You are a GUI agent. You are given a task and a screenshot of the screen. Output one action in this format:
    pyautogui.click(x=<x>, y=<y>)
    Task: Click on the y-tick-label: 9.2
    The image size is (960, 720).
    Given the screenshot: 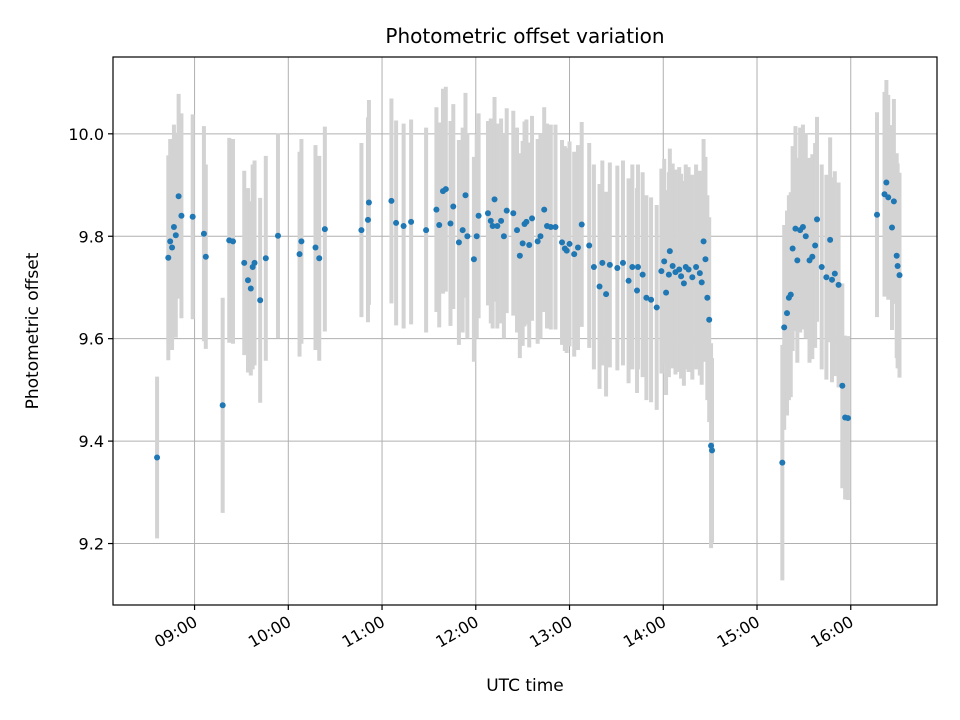 What is the action you would take?
    pyautogui.click(x=91, y=544)
    